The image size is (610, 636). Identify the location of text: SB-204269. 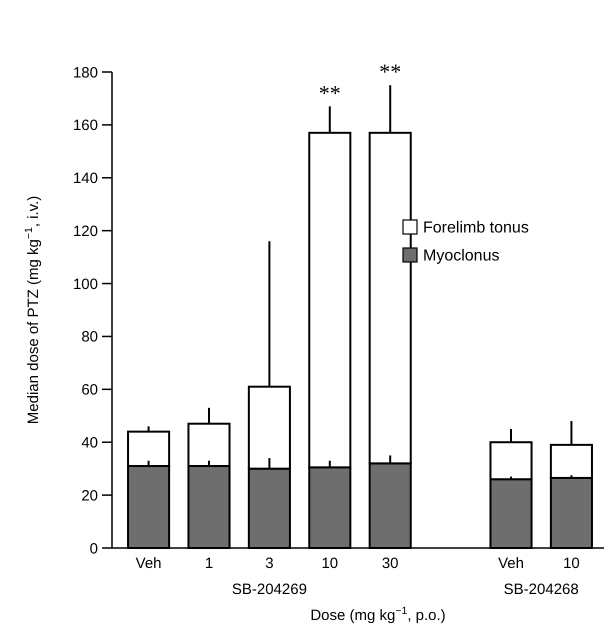
(269, 589).